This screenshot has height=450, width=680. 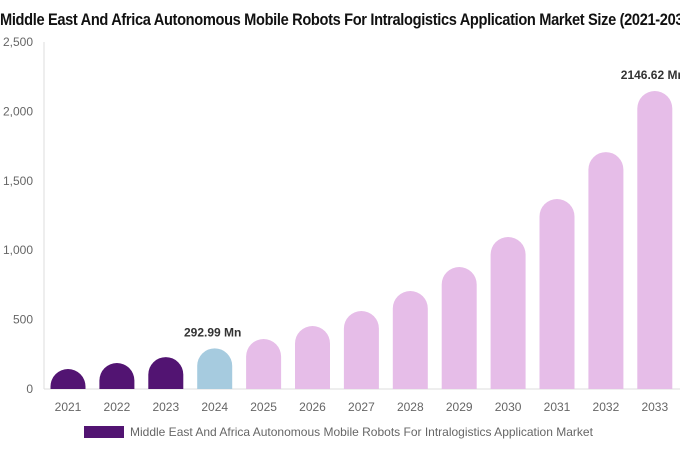 What do you see at coordinates (18, 42) in the screenshot?
I see `y-tick-label: 2,500` at bounding box center [18, 42].